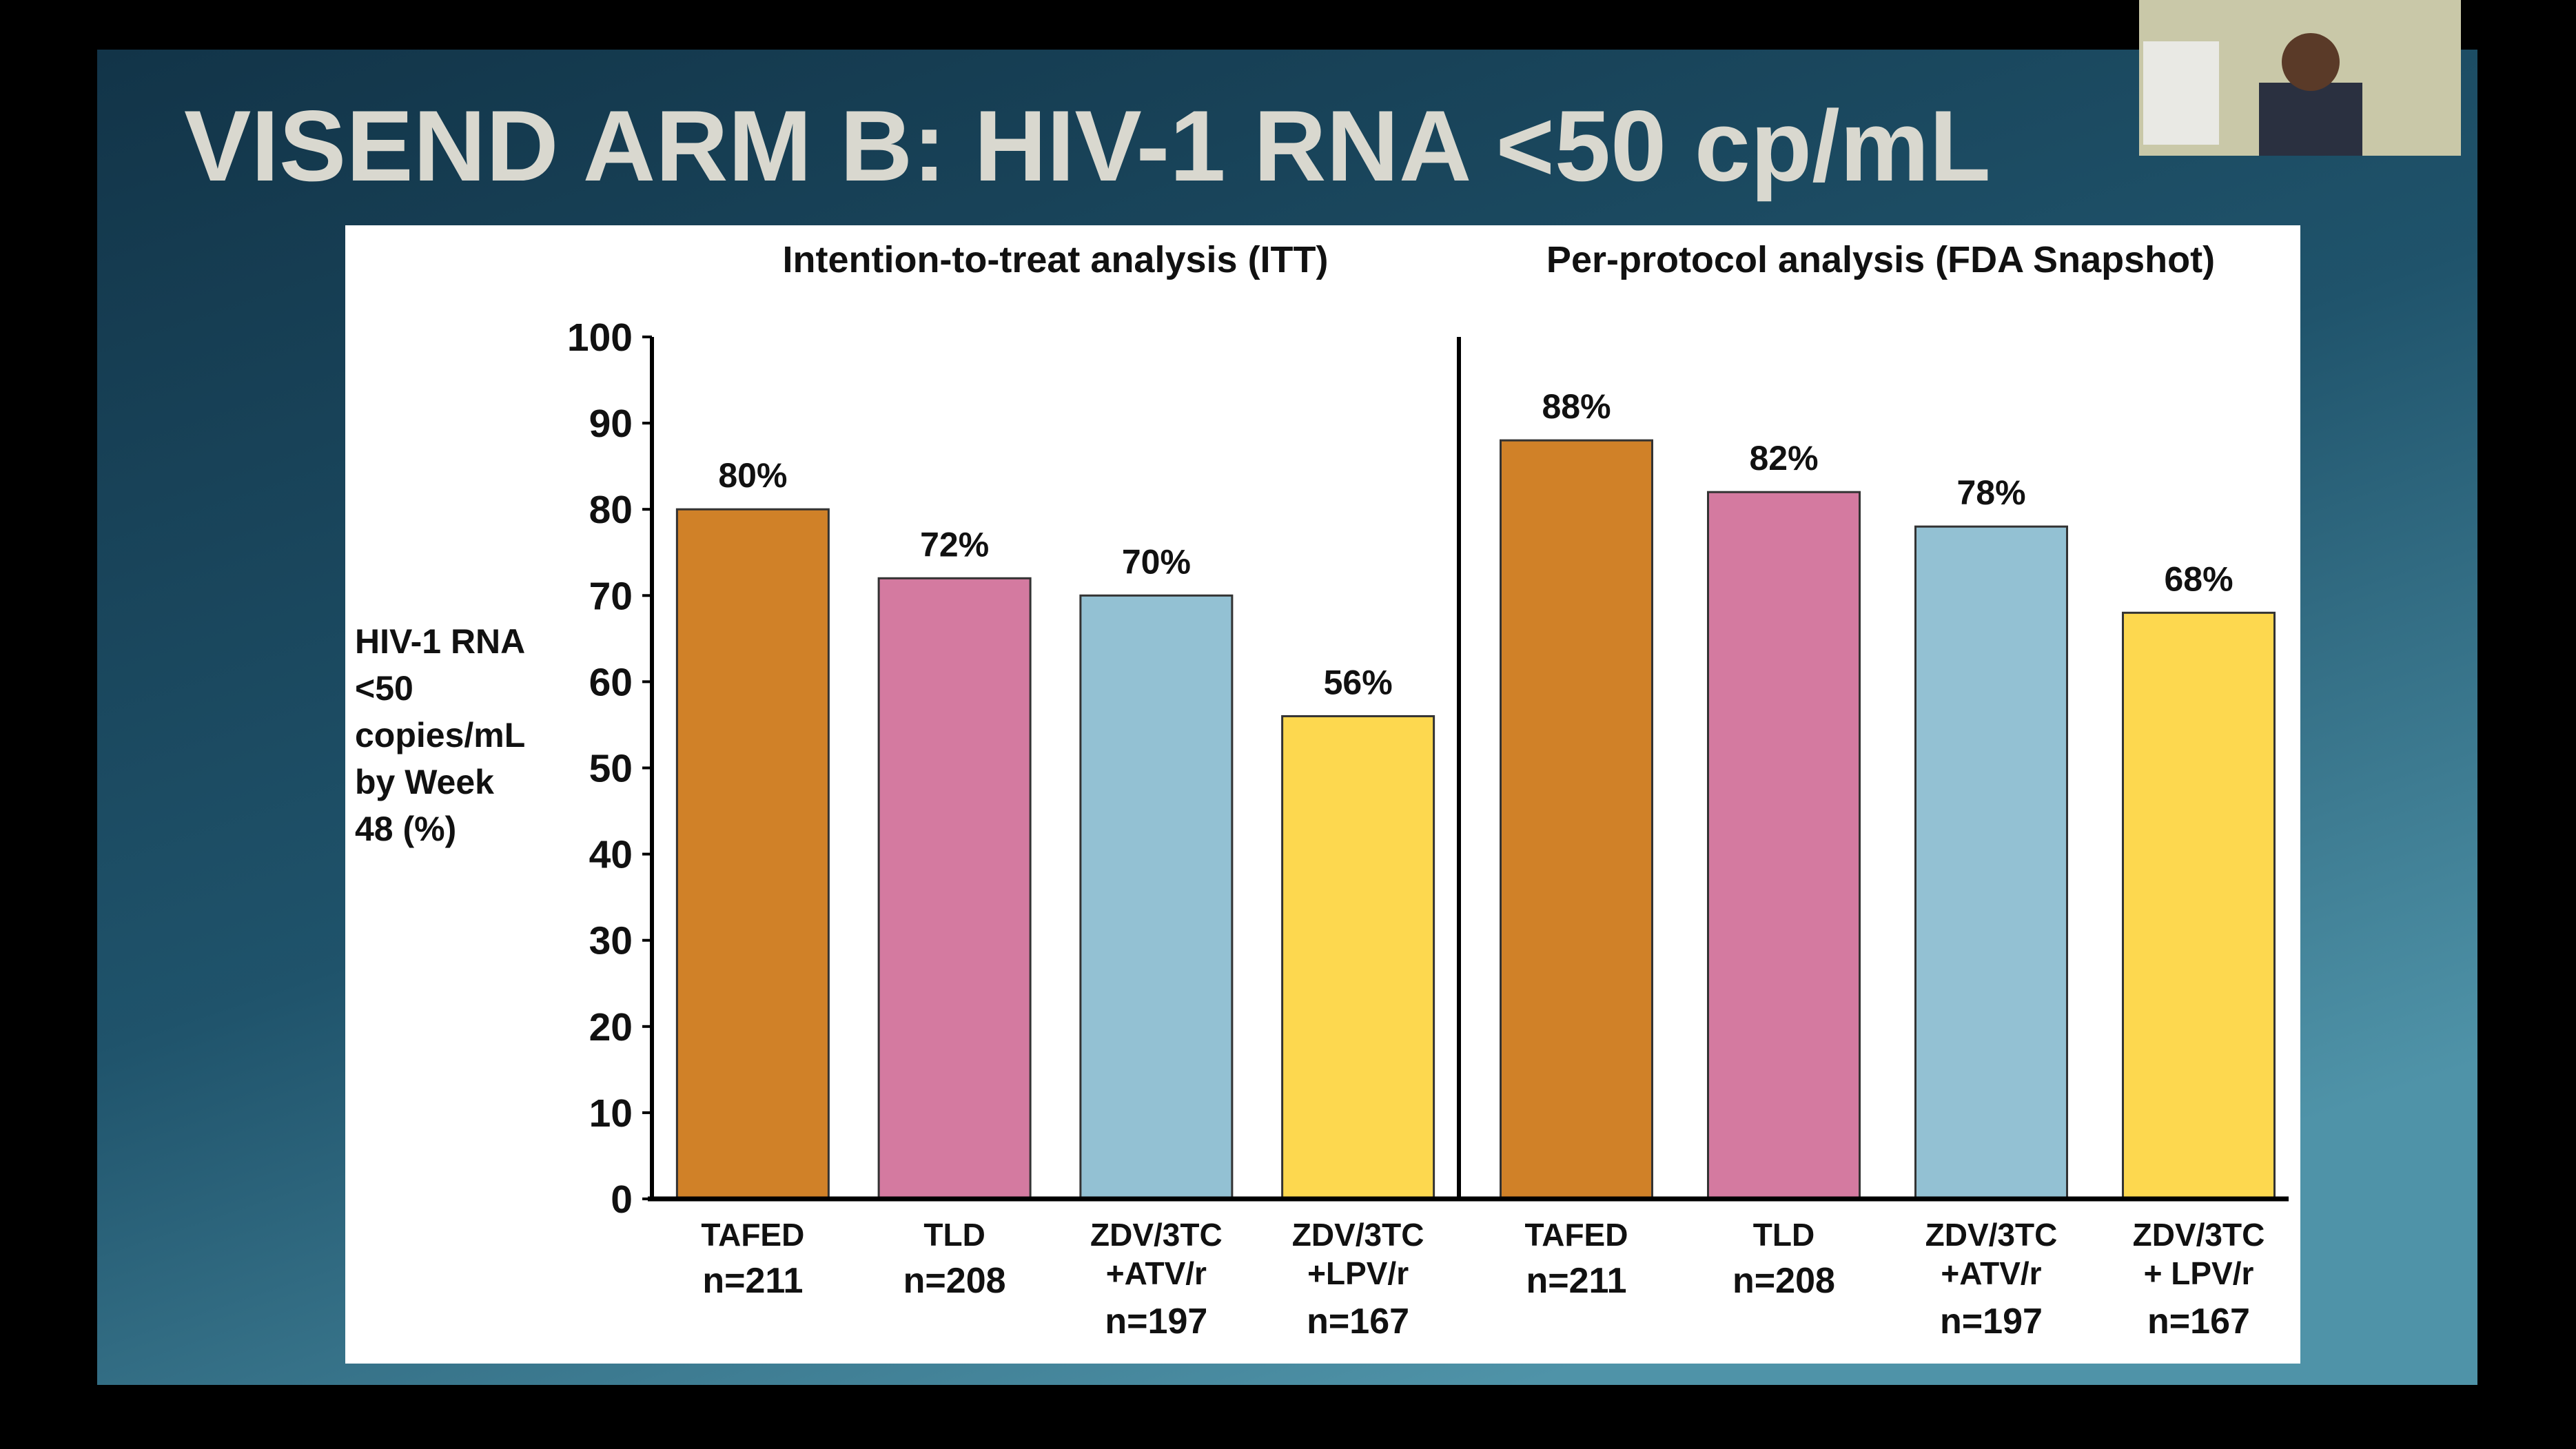 The image size is (2576, 1449). I want to click on value-label: 80%, so click(752, 475).